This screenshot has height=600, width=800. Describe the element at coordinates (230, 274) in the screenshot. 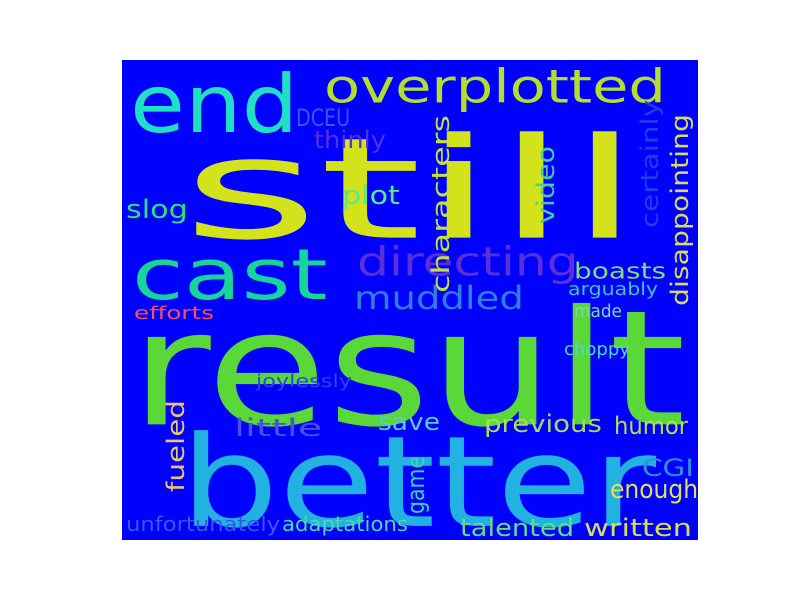

I see `word-cast: cast` at that location.